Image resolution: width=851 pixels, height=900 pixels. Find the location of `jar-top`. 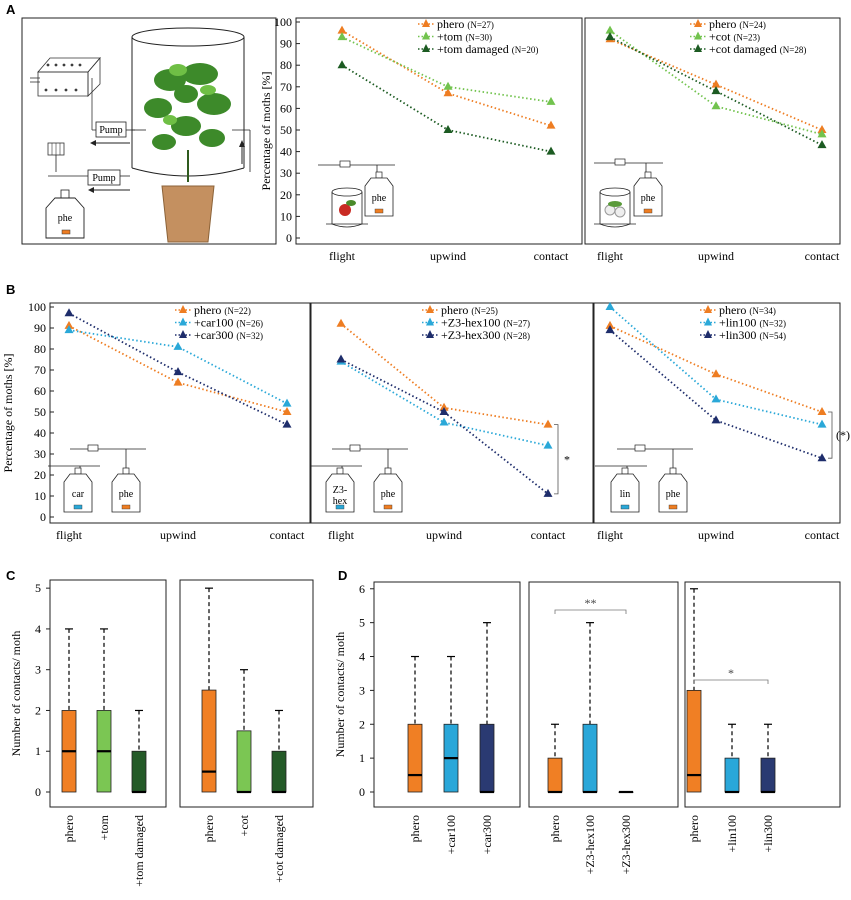

jar-top is located at coordinates (347, 192).